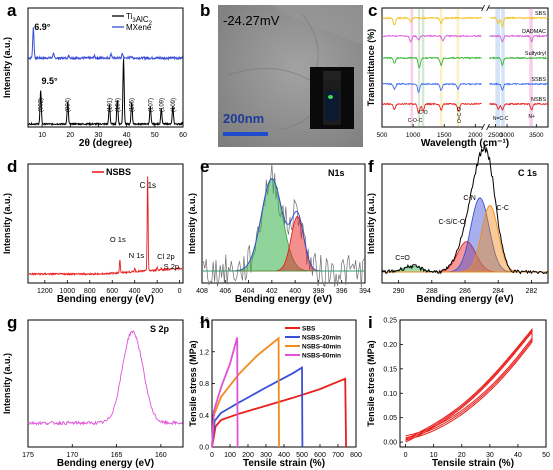 This screenshot has height=470, width=553. What do you see at coordinates (139, 27) in the screenshot?
I see `legend-label-mxene: MXene` at bounding box center [139, 27].